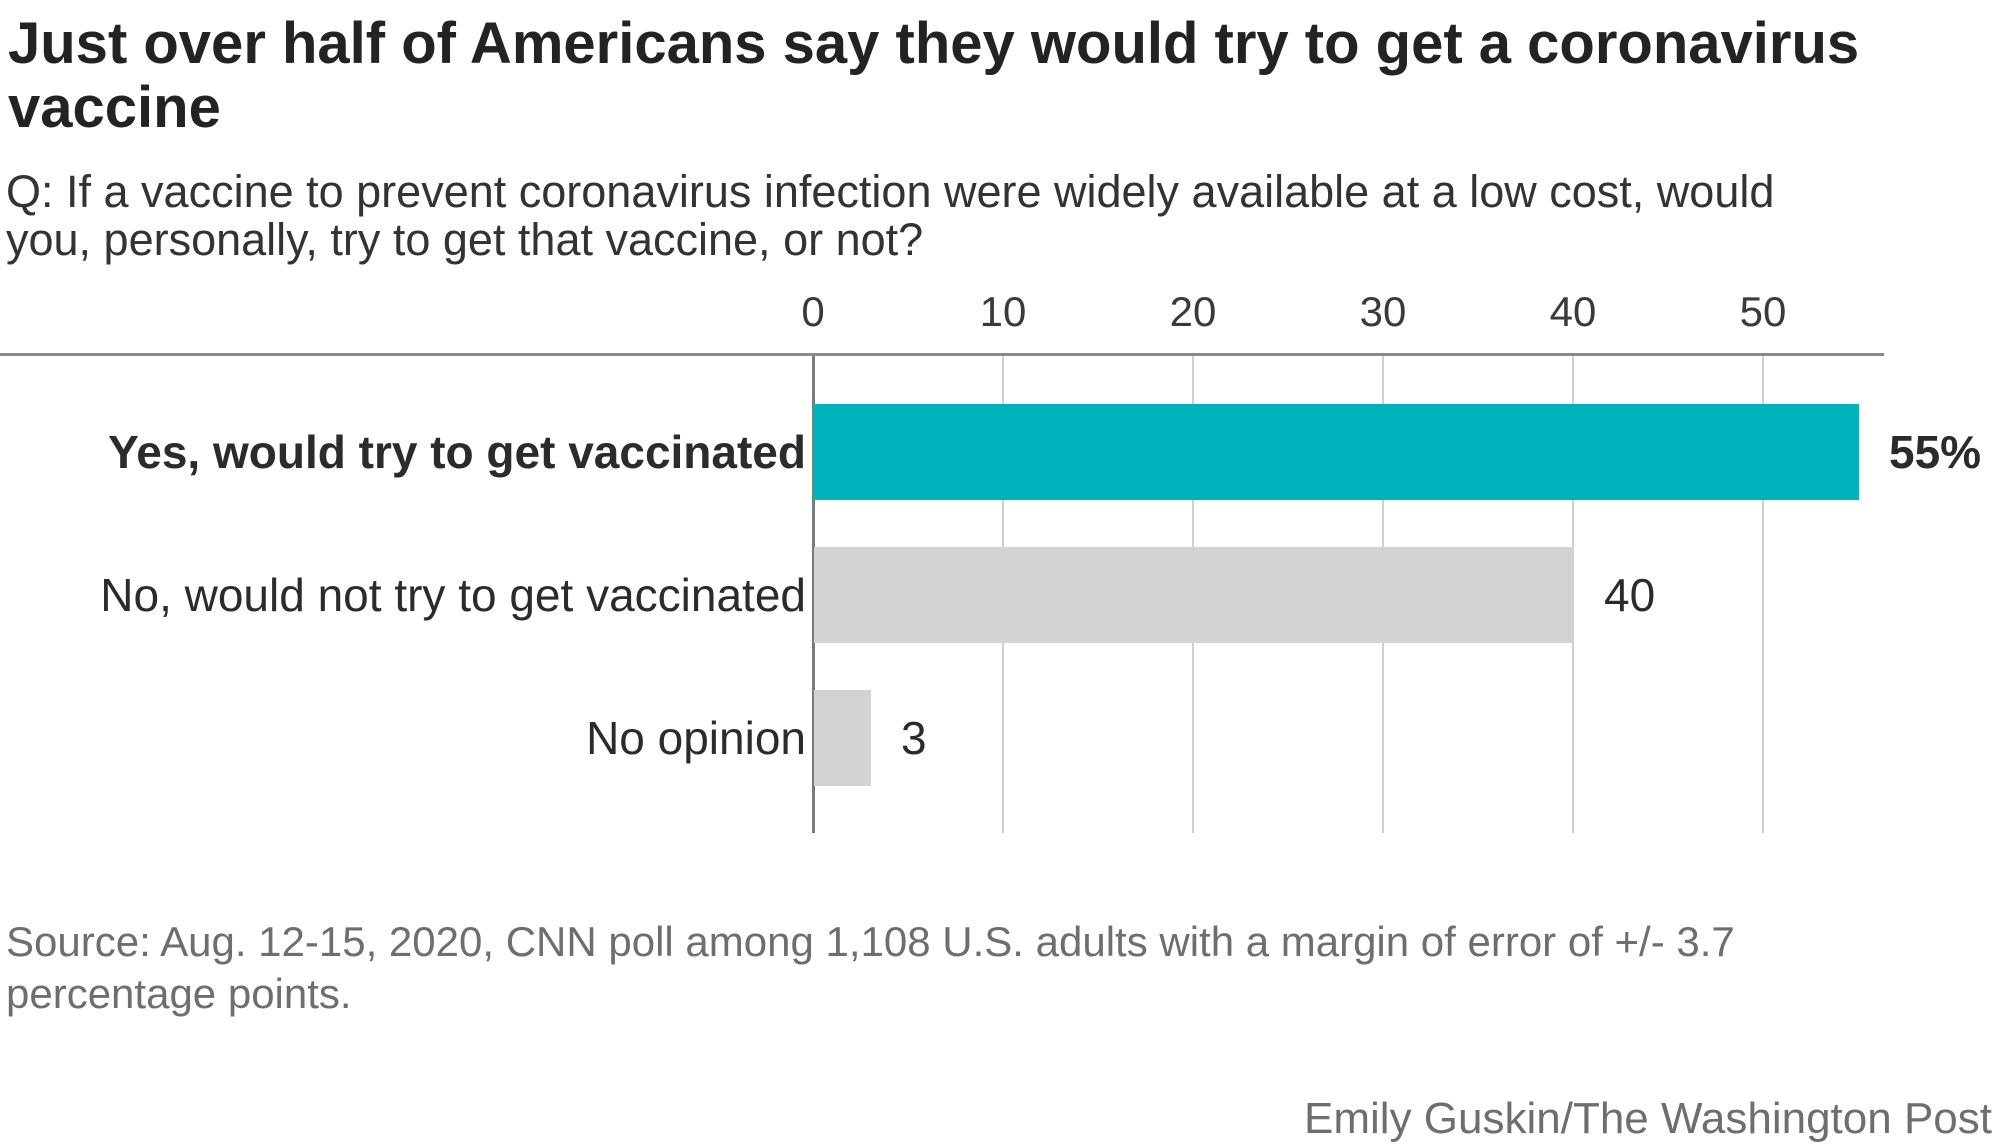  Describe the element at coordinates (942, 354) in the screenshot. I see `axis-line` at that location.